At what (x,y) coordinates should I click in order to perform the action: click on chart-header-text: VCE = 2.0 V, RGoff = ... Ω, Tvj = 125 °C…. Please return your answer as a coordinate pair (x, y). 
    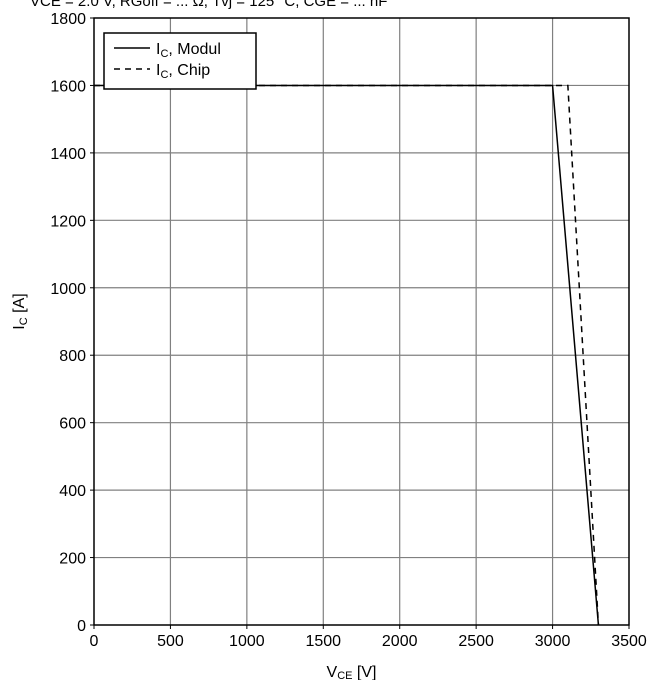
    Looking at the image, I should click on (208, 5).